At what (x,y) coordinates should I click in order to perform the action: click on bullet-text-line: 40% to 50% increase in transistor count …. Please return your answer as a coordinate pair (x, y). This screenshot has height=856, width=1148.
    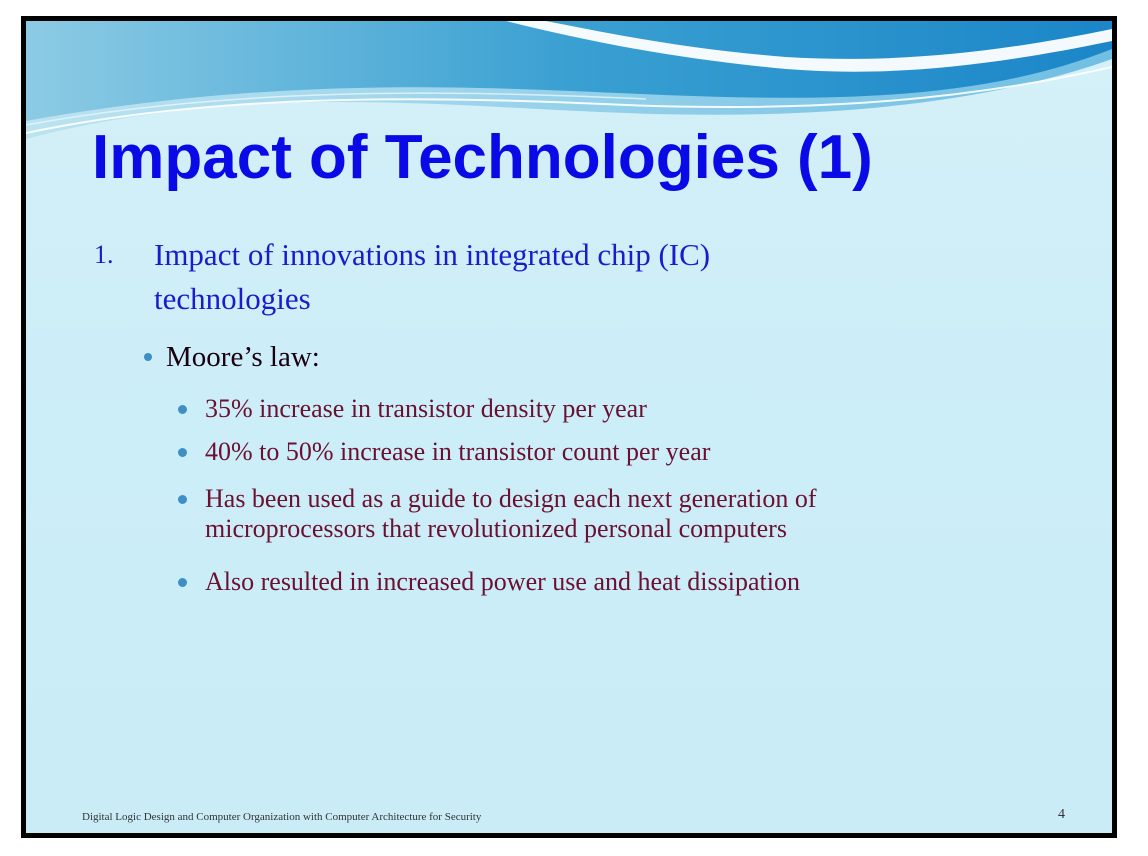
    Looking at the image, I should click on (458, 451).